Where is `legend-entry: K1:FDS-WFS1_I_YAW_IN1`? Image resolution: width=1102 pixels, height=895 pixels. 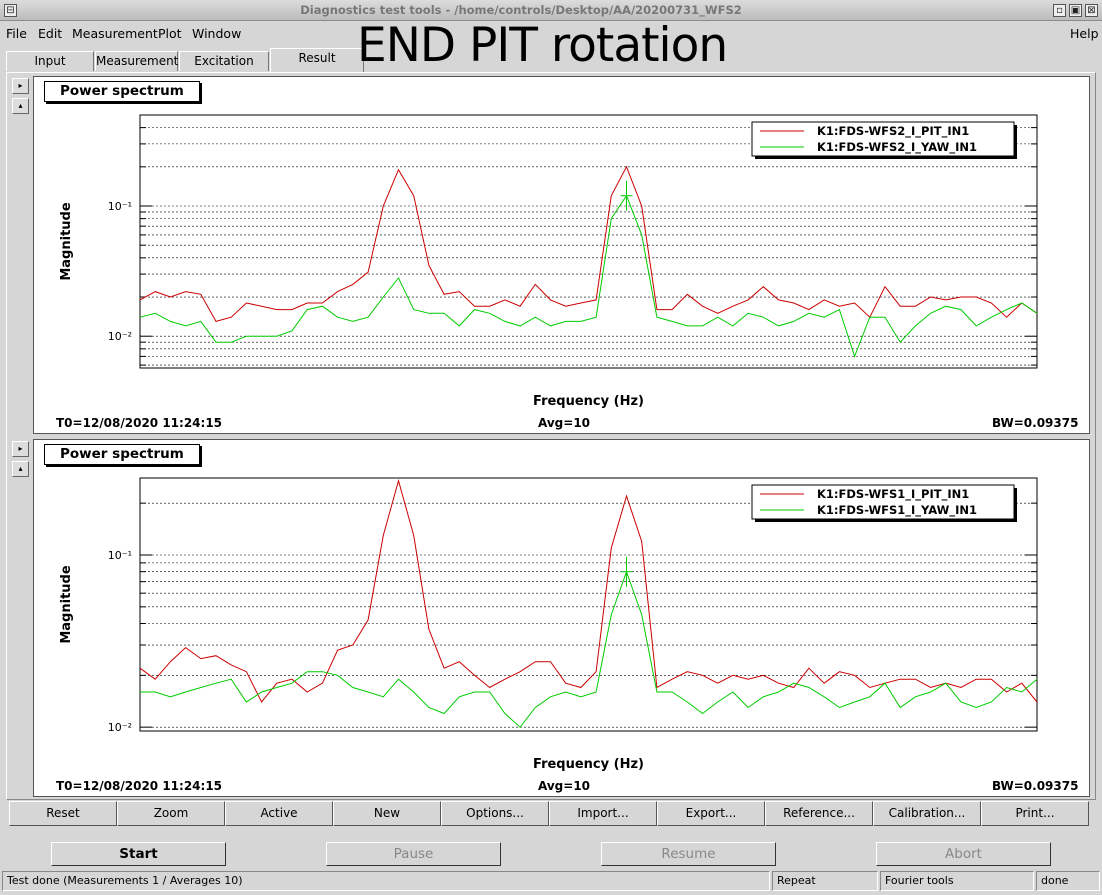
legend-entry: K1:FDS-WFS1_I_YAW_IN1 is located at coordinates (897, 510).